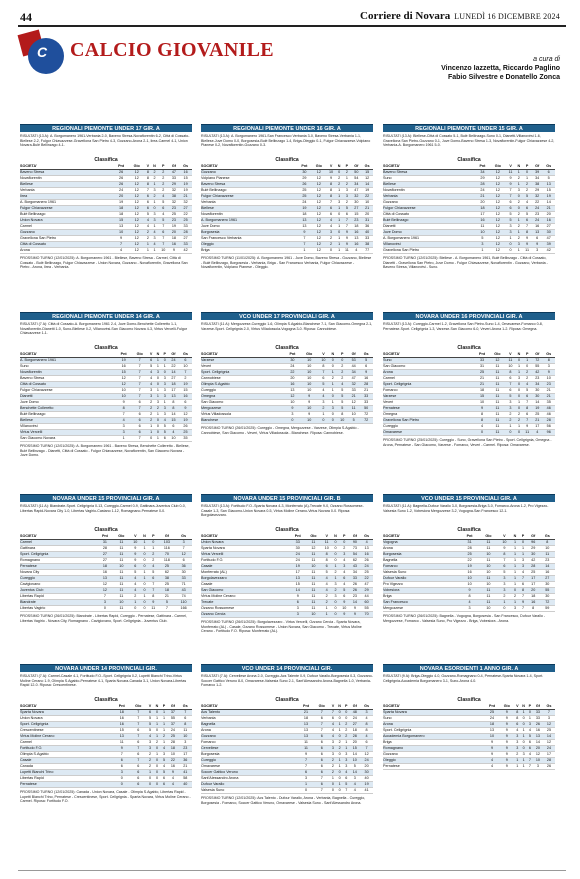 Image resolution: width=580 pixels, height=879 pixels. Describe the element at coordinates (287, 602) in the screenshot. I see `table-row: Trecate 6 11 2 0 9 14 60` at that location.